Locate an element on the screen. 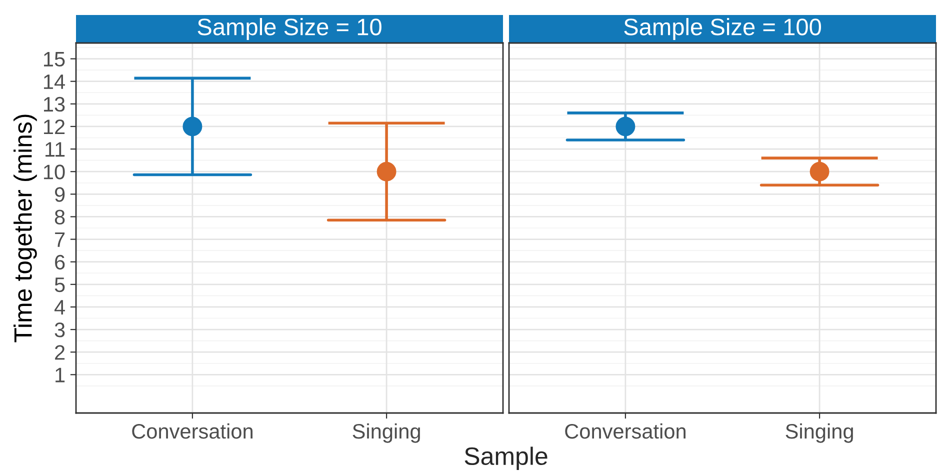 The width and height of the screenshot is (940, 472). y-tick-label: 13 is located at coordinates (54, 104).